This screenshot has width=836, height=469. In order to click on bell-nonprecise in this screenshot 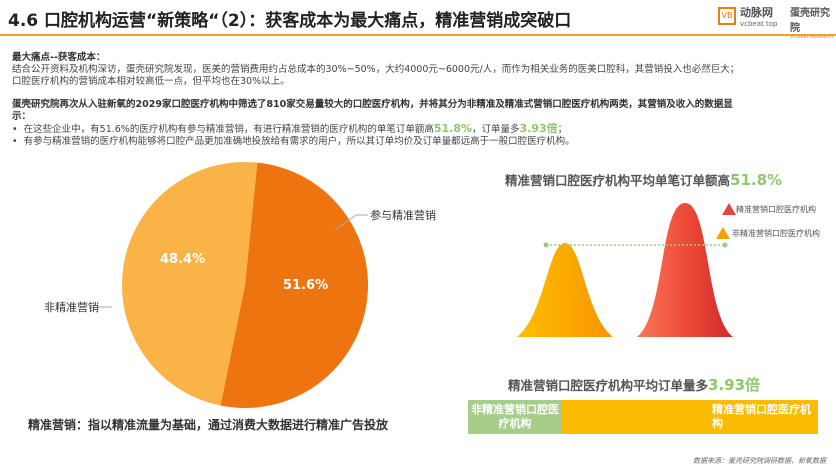, I will do `click(565, 290)`.